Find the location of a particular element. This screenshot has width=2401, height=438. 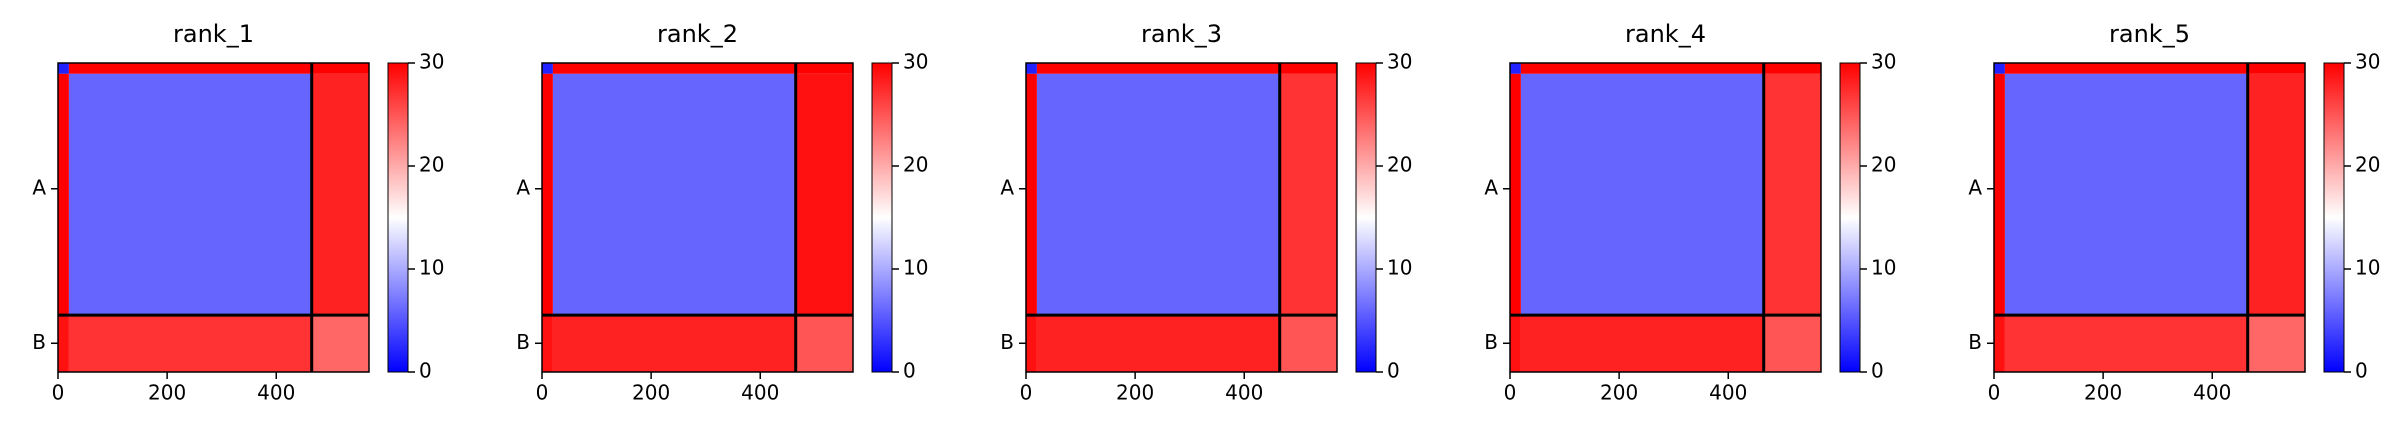

chart-title: rank_4 is located at coordinates (1665, 34).